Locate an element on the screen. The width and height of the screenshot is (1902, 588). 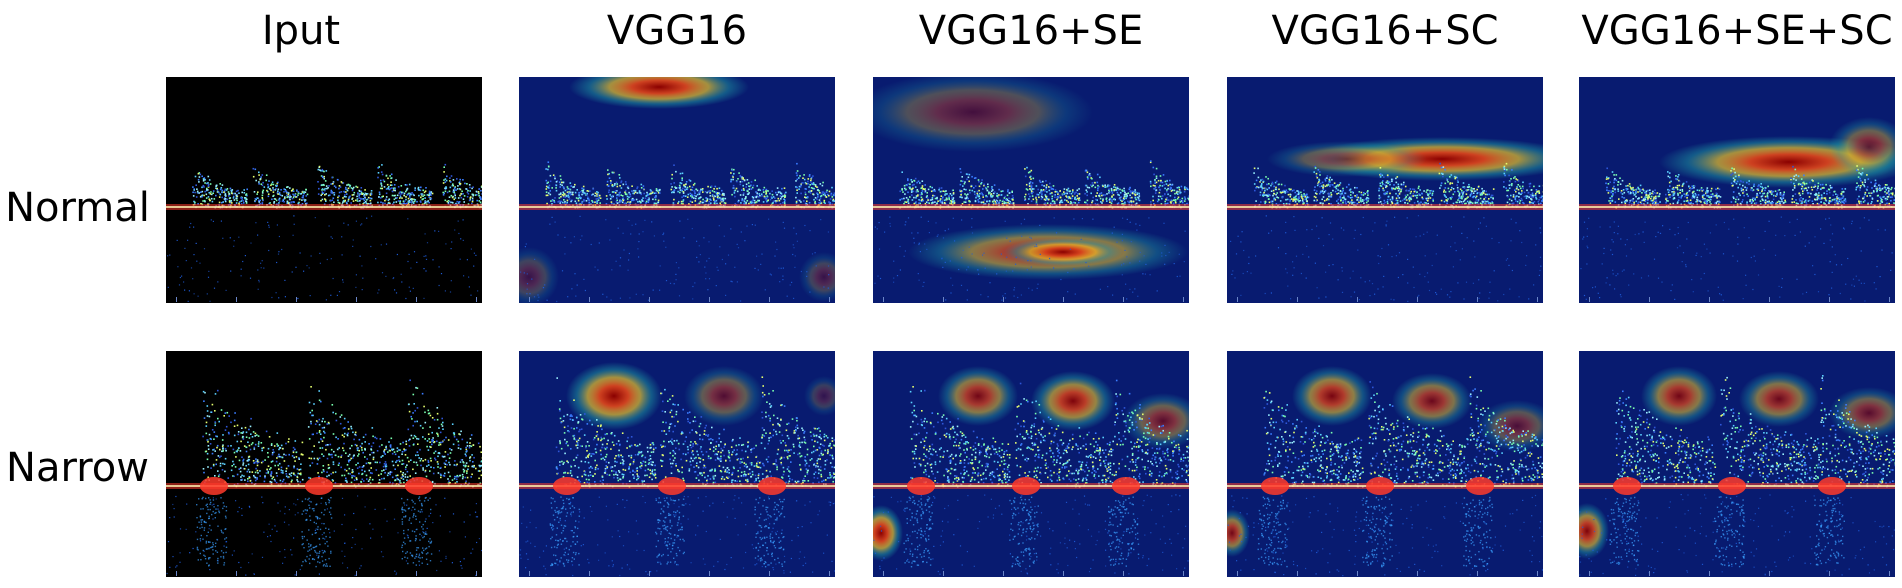
panel-narrow-vgg16-se is located at coordinates (1031, 464).